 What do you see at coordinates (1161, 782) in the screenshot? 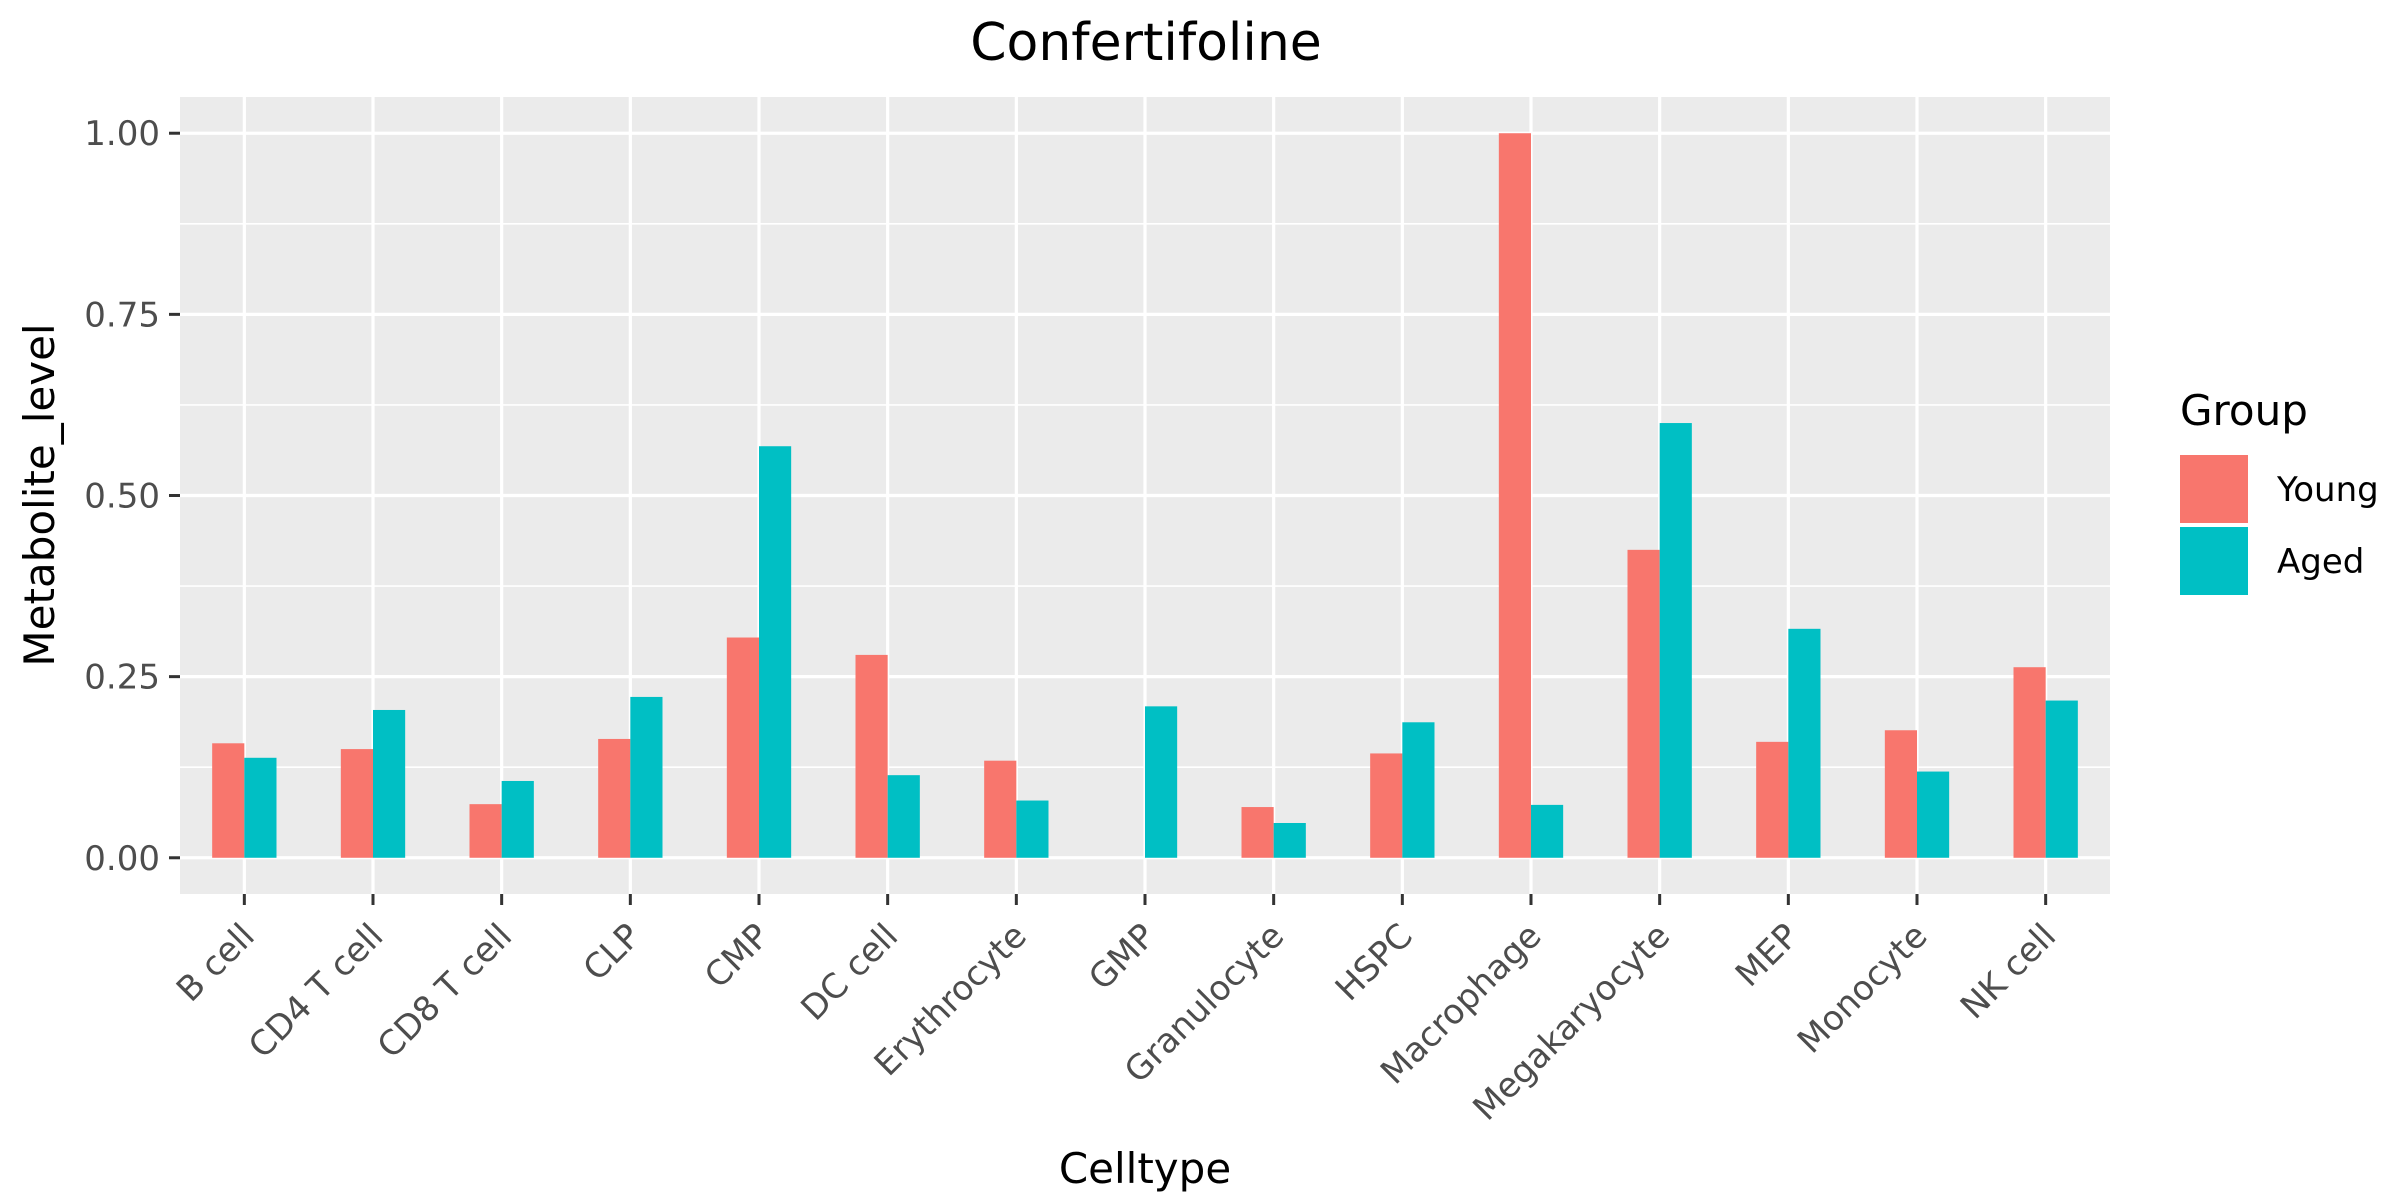
I see `bar-aged-gmp` at bounding box center [1161, 782].